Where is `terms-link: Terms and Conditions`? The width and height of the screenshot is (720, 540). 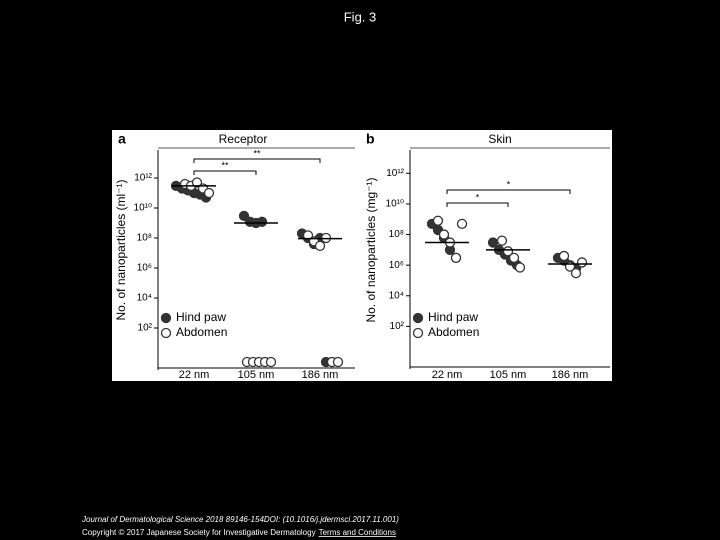
terms-link: Terms and Conditions is located at coordinates (357, 532).